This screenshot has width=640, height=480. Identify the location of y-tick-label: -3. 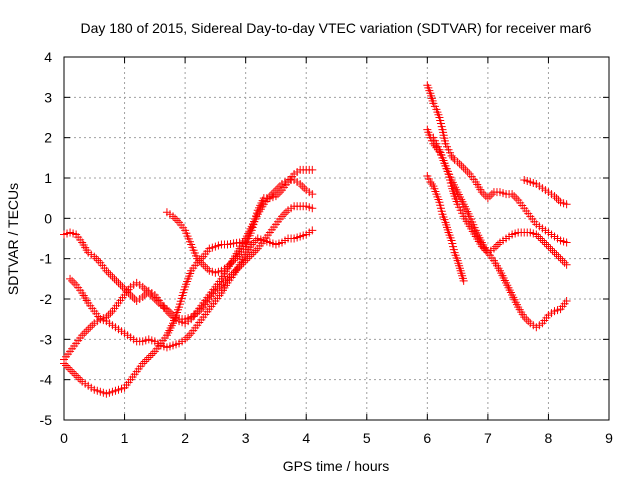
(46, 339).